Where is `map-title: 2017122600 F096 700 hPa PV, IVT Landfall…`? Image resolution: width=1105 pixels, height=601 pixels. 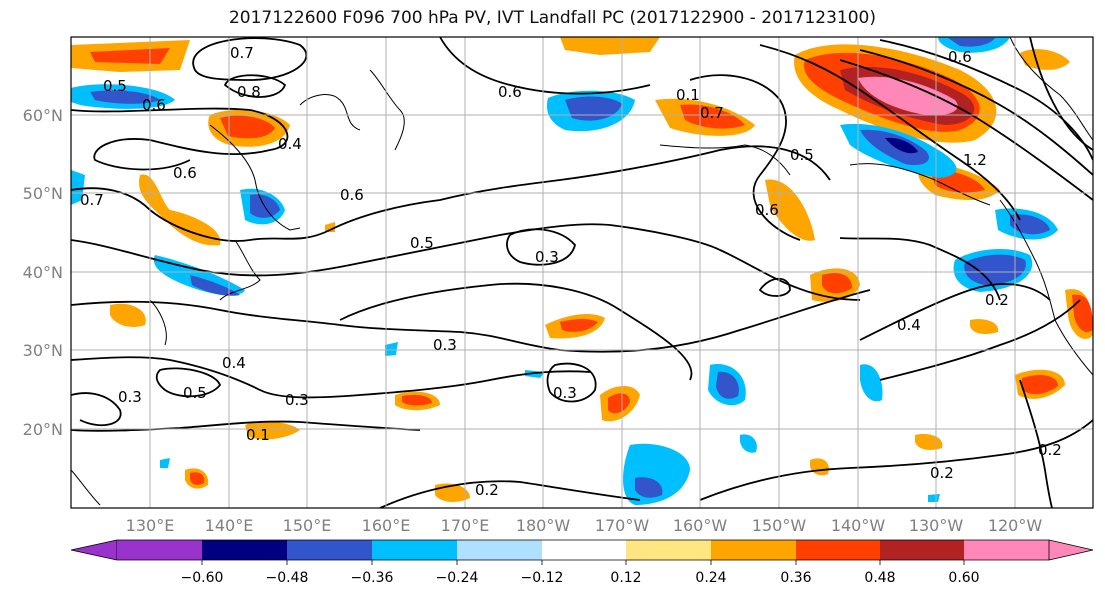 map-title: 2017122600 F096 700 hPa PV, IVT Landfall… is located at coordinates (552, 18).